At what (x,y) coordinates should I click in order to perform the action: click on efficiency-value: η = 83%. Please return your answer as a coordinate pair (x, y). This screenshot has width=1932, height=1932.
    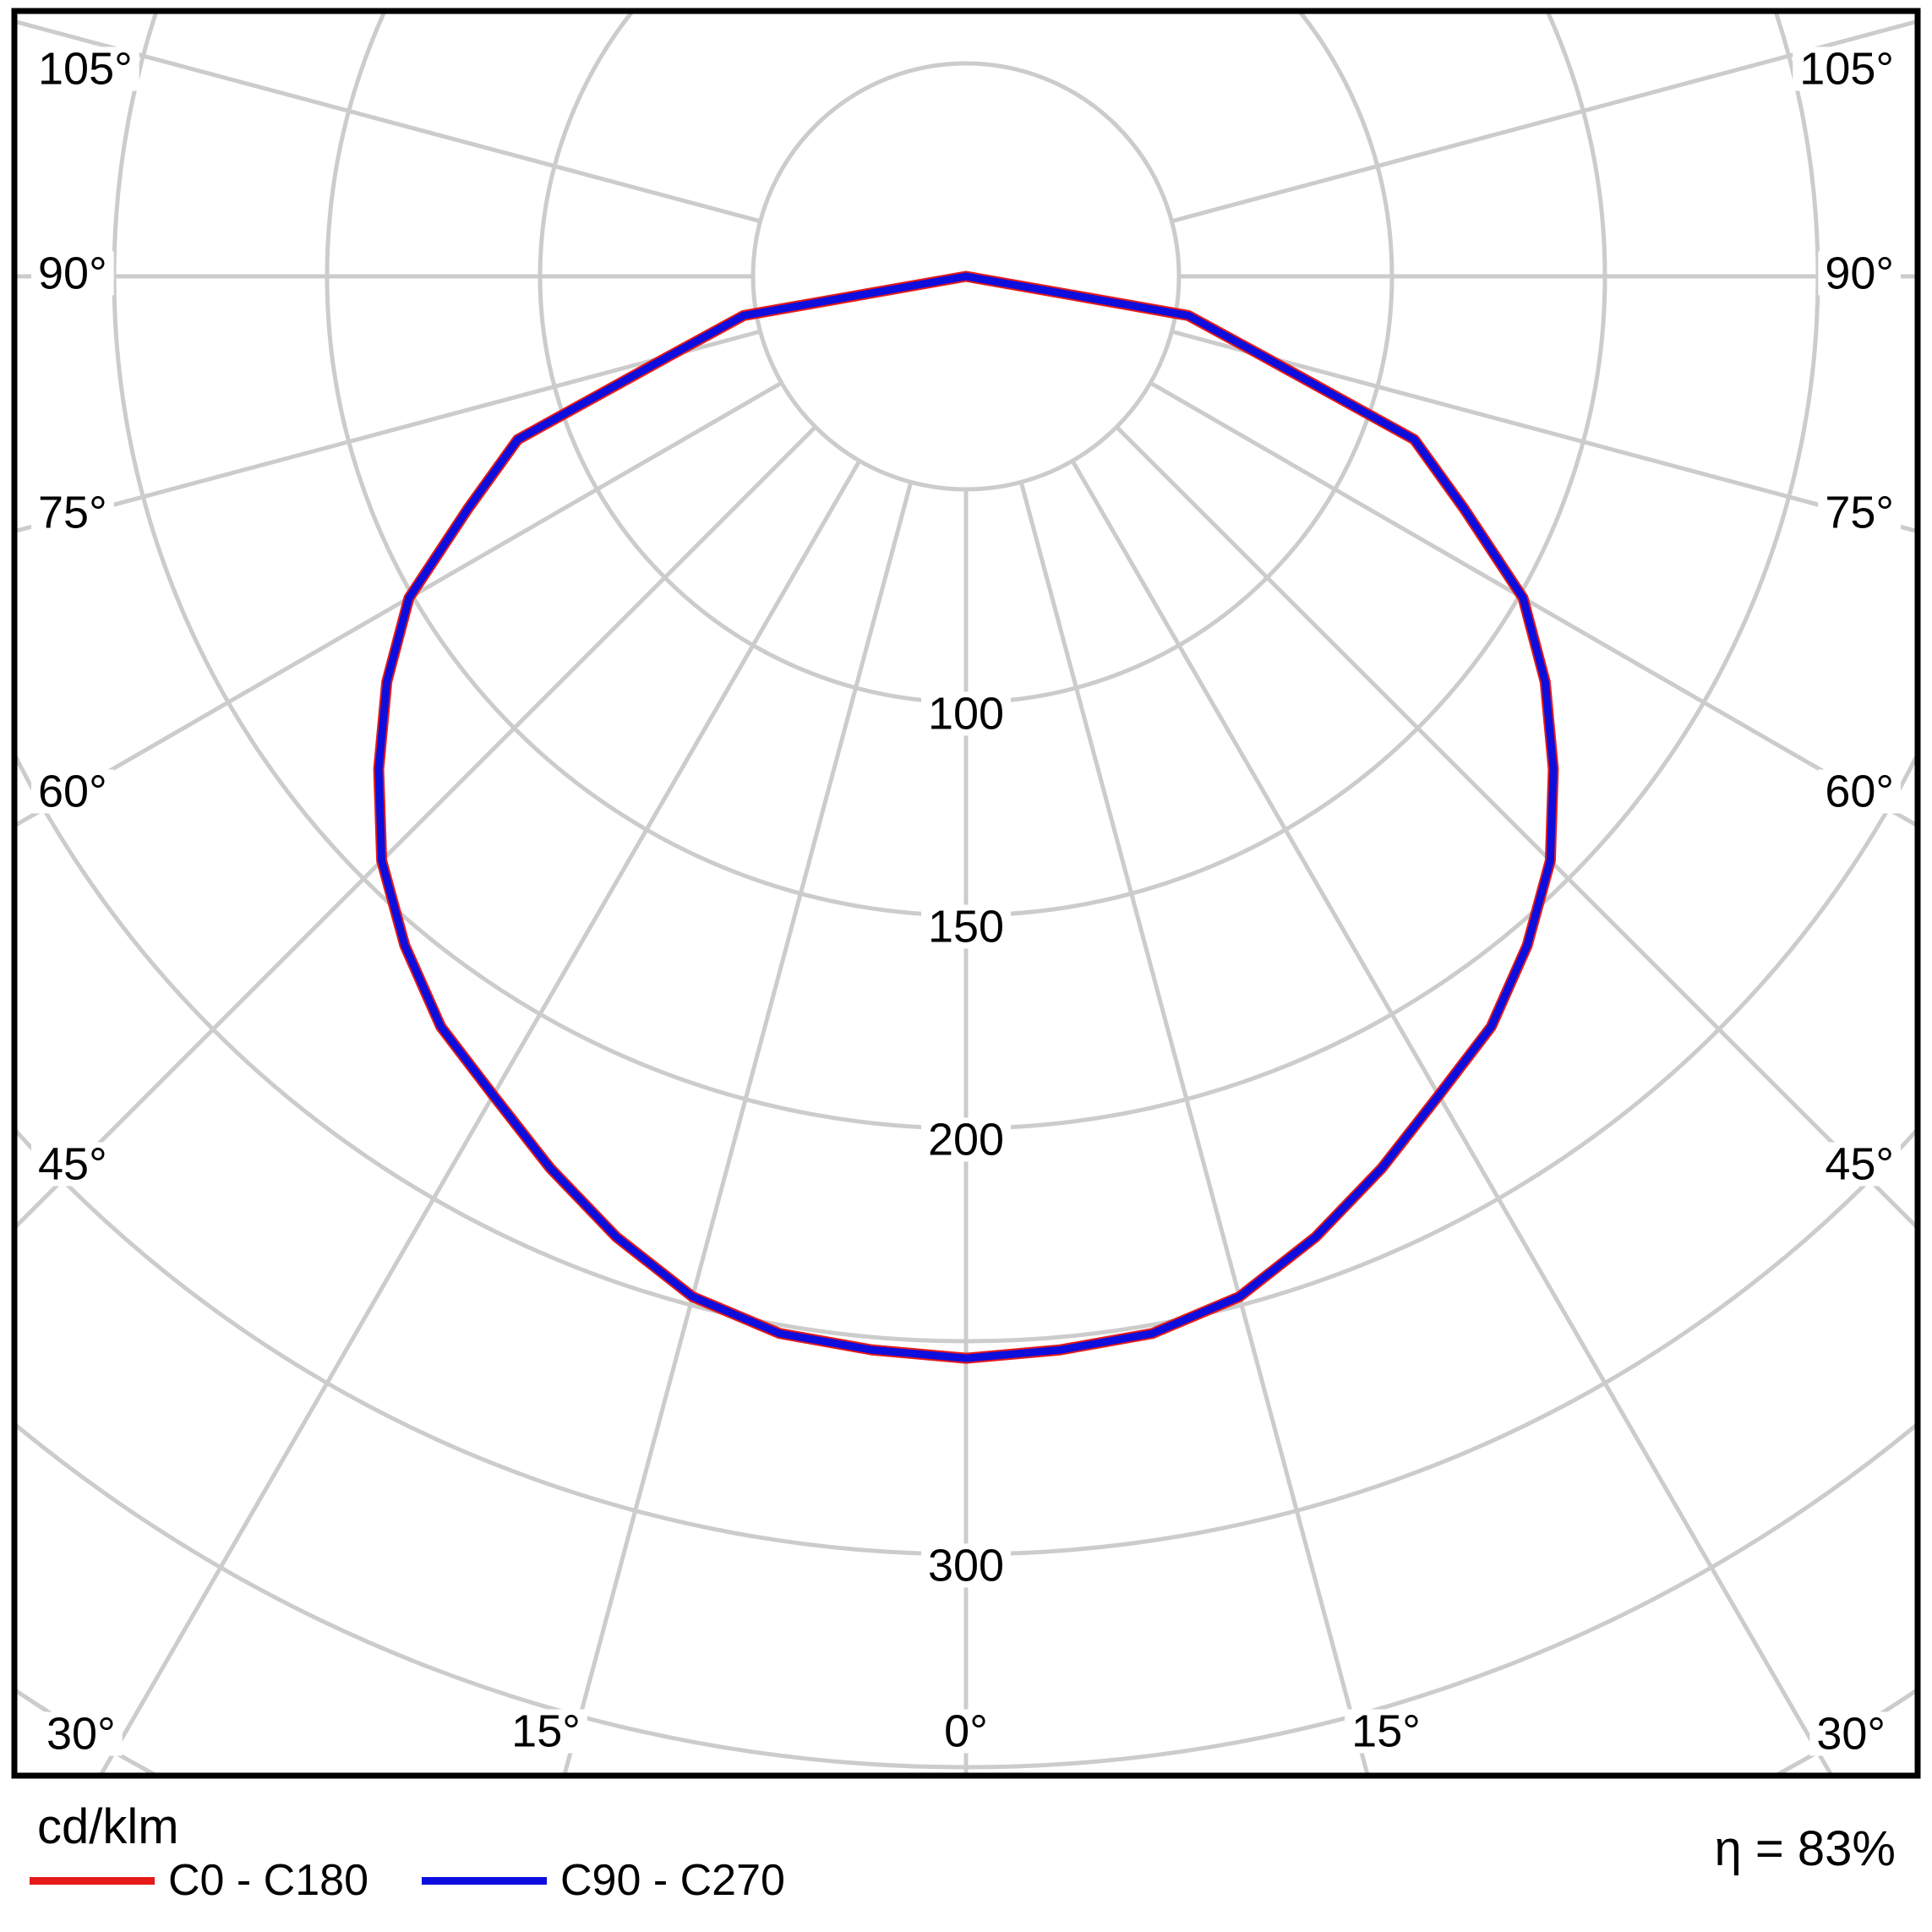
    Looking at the image, I should click on (1805, 1848).